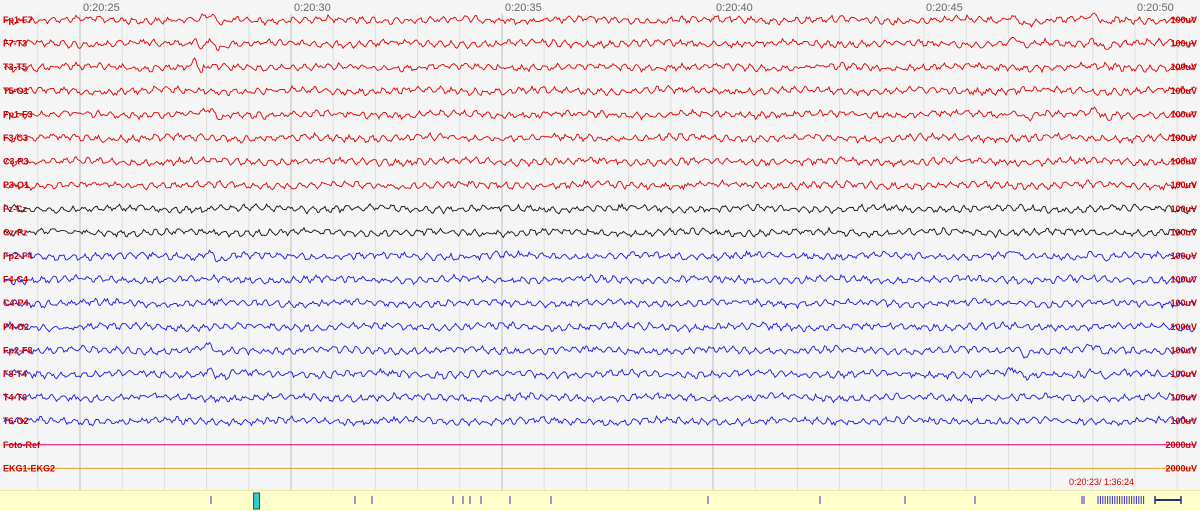 This screenshot has width=1200, height=511. I want to click on channel-fp2-f4: Fp2-F4 100uV, so click(600, 256).